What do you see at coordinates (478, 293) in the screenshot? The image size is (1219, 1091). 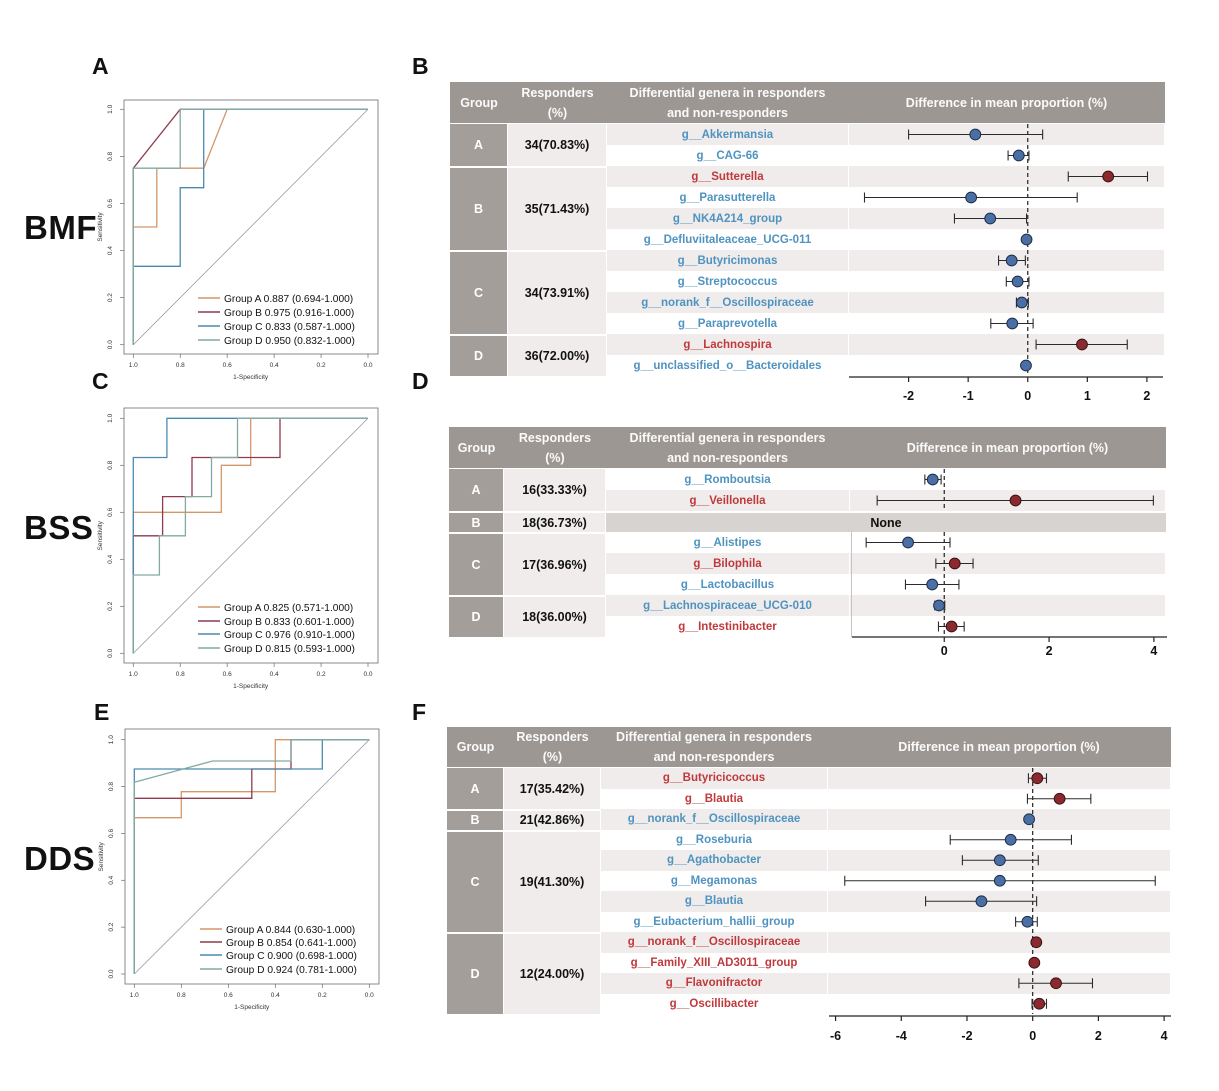 I see `group-letter: C` at bounding box center [478, 293].